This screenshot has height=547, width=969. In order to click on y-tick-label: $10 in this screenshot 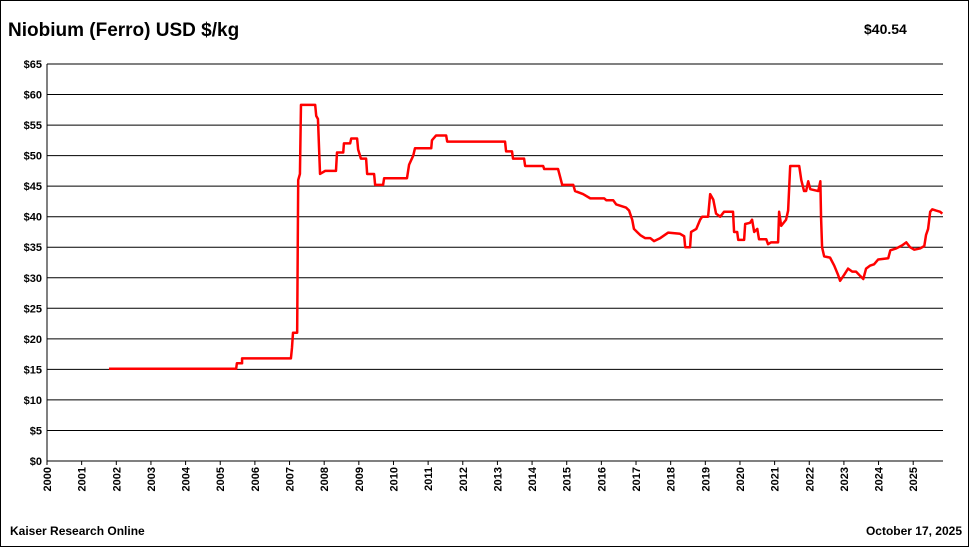, I will do `click(33, 401)`.